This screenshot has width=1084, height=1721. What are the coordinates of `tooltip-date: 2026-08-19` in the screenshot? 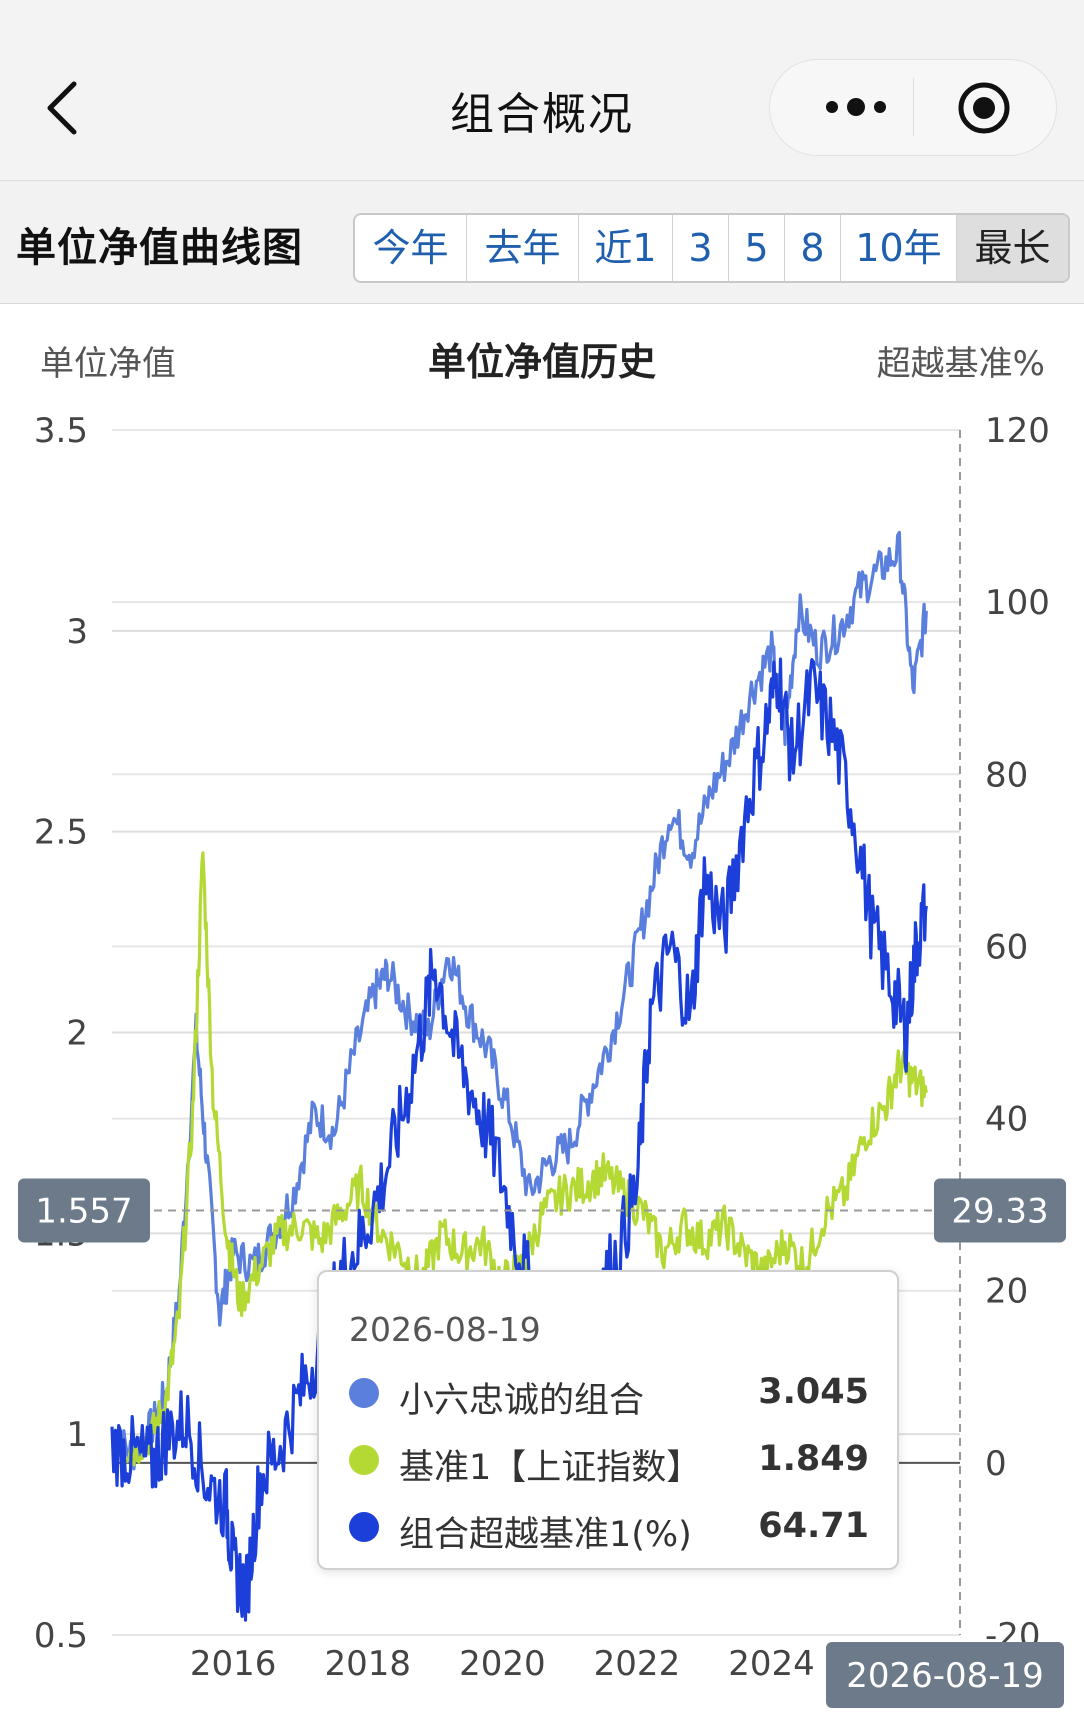 It's located at (445, 1329).